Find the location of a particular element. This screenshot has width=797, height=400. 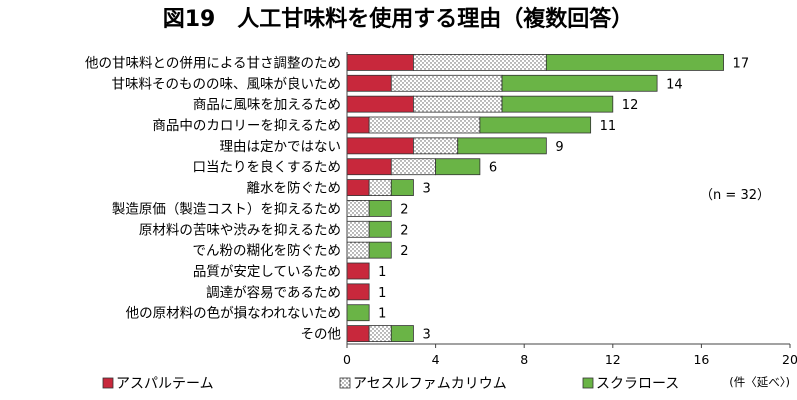

category-label: 調達が容易であるため is located at coordinates (273, 292).